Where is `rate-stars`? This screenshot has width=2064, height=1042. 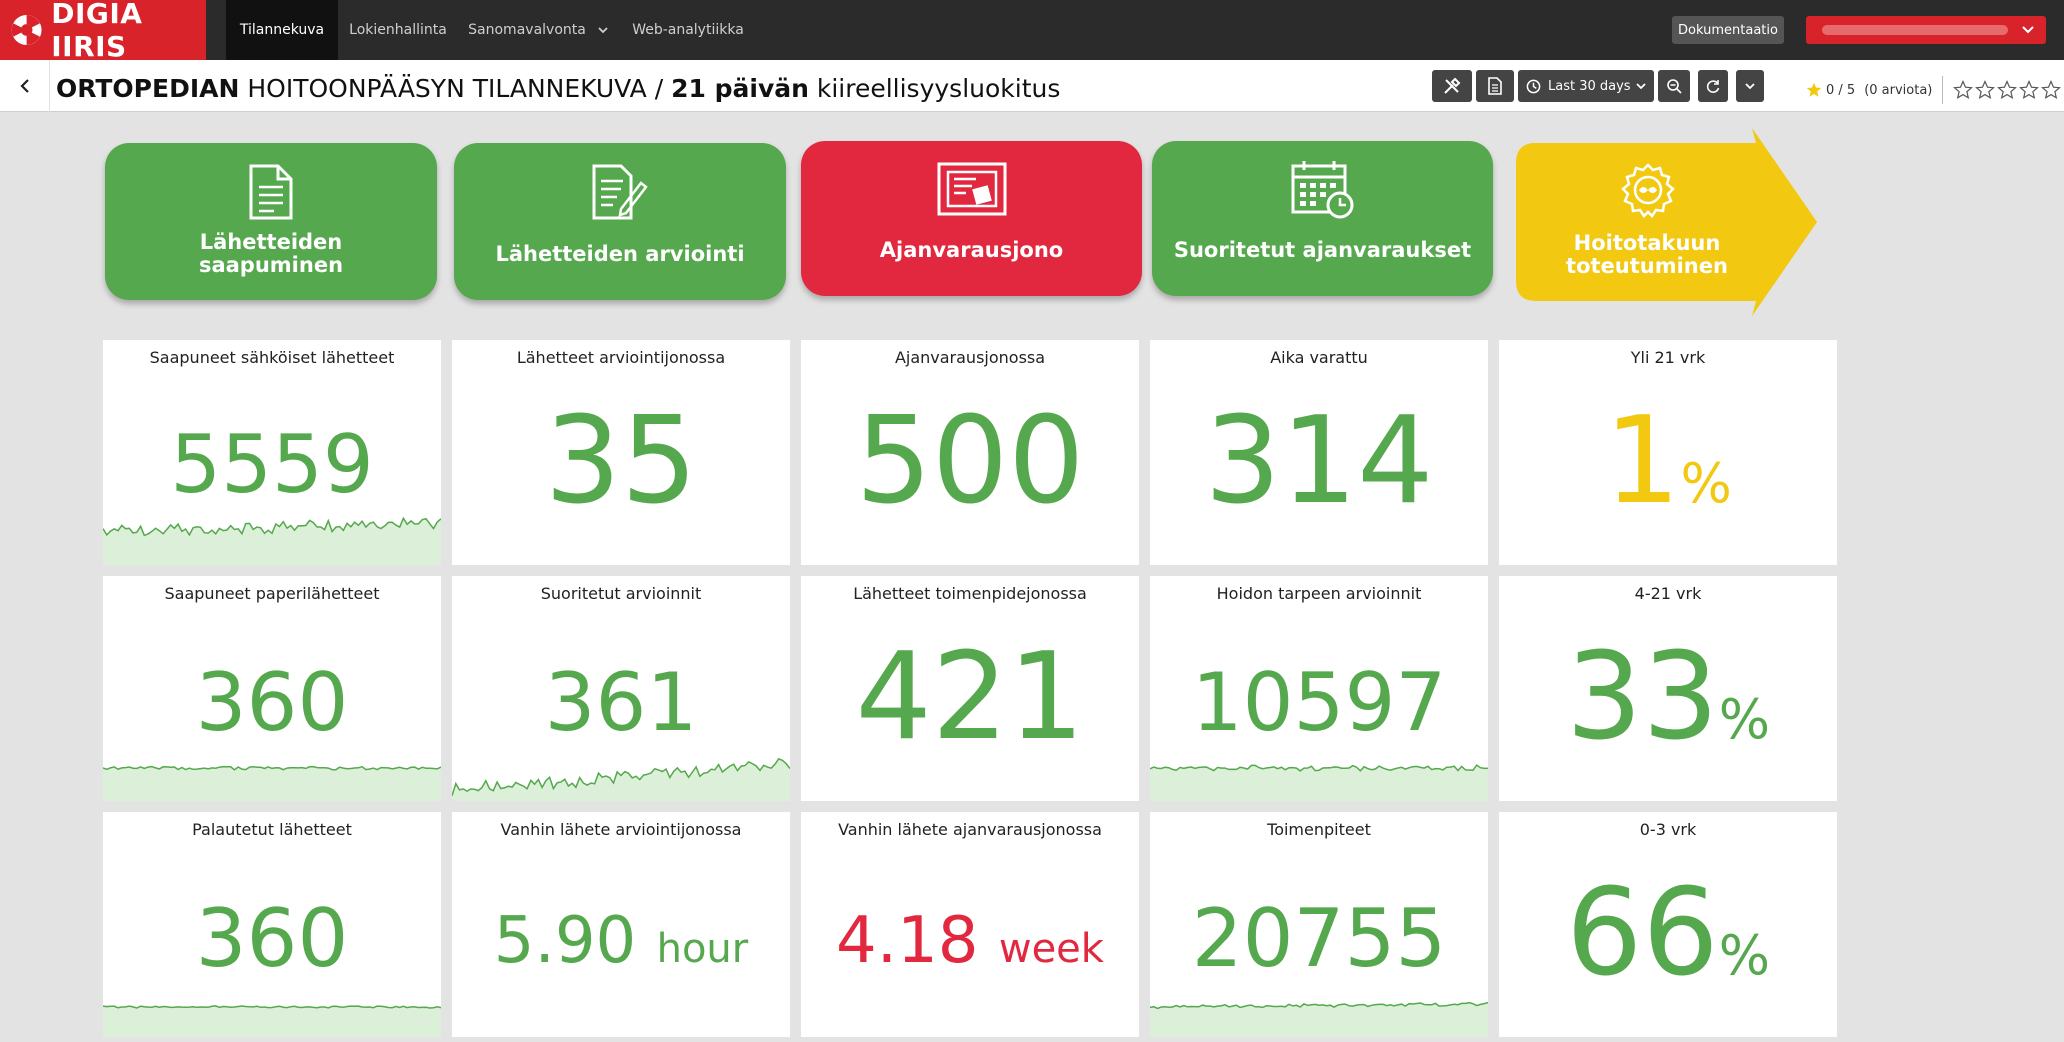
rate-stars is located at coordinates (2007, 90).